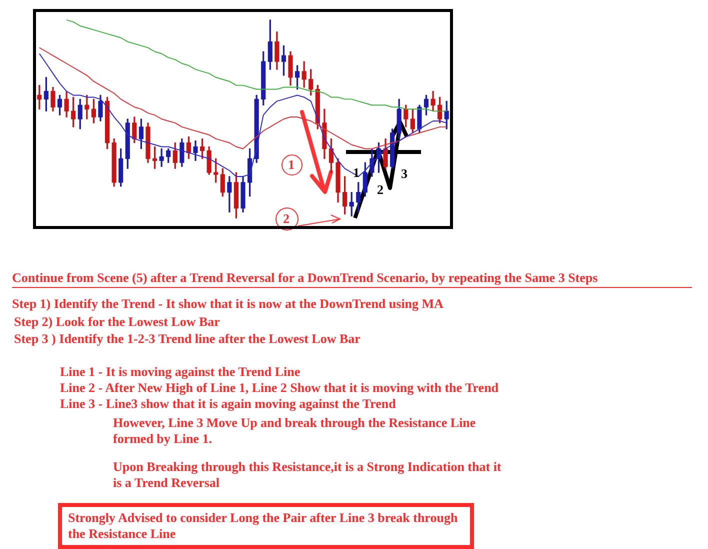 The height and width of the screenshot is (549, 708). What do you see at coordinates (228, 404) in the screenshot?
I see `text: Line 3 - Line3 show that it is again moving against the Trend` at bounding box center [228, 404].